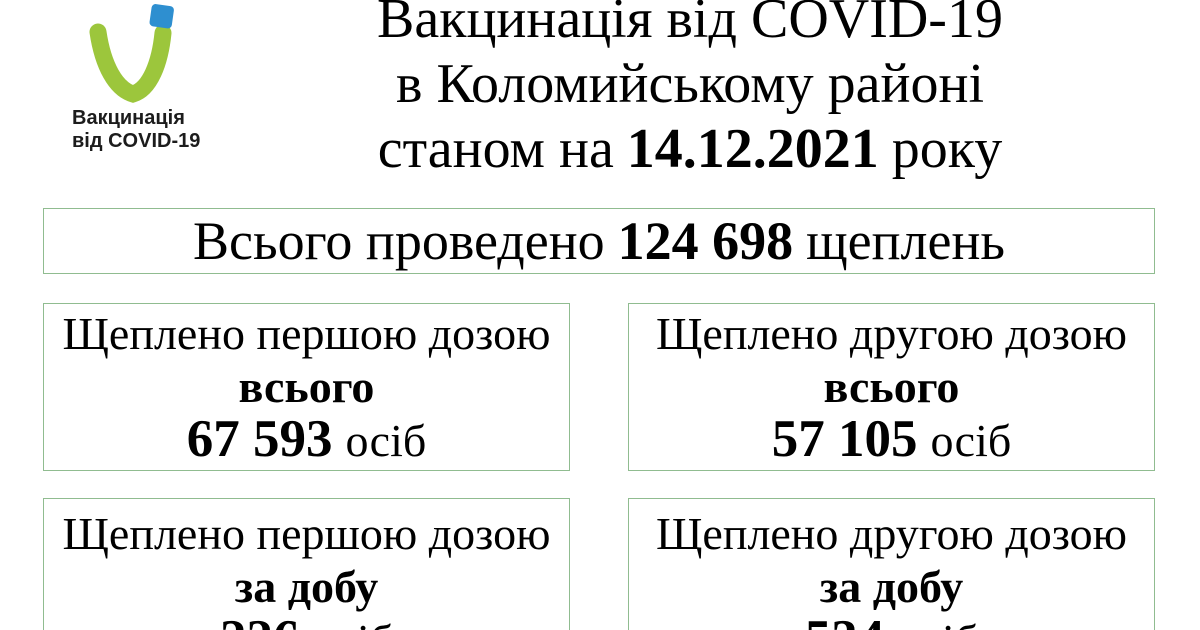  I want to click on vaccination-logo: Вакцинація від COVID-19, so click(183, 76).